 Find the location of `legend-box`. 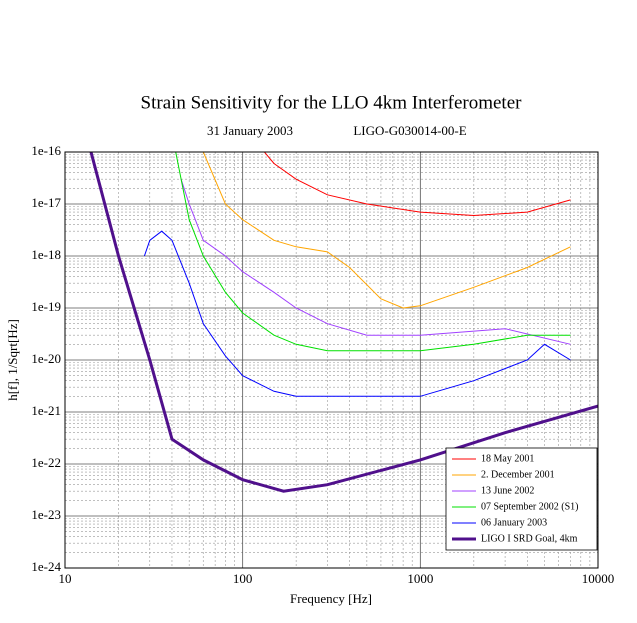

legend-box is located at coordinates (521, 499).